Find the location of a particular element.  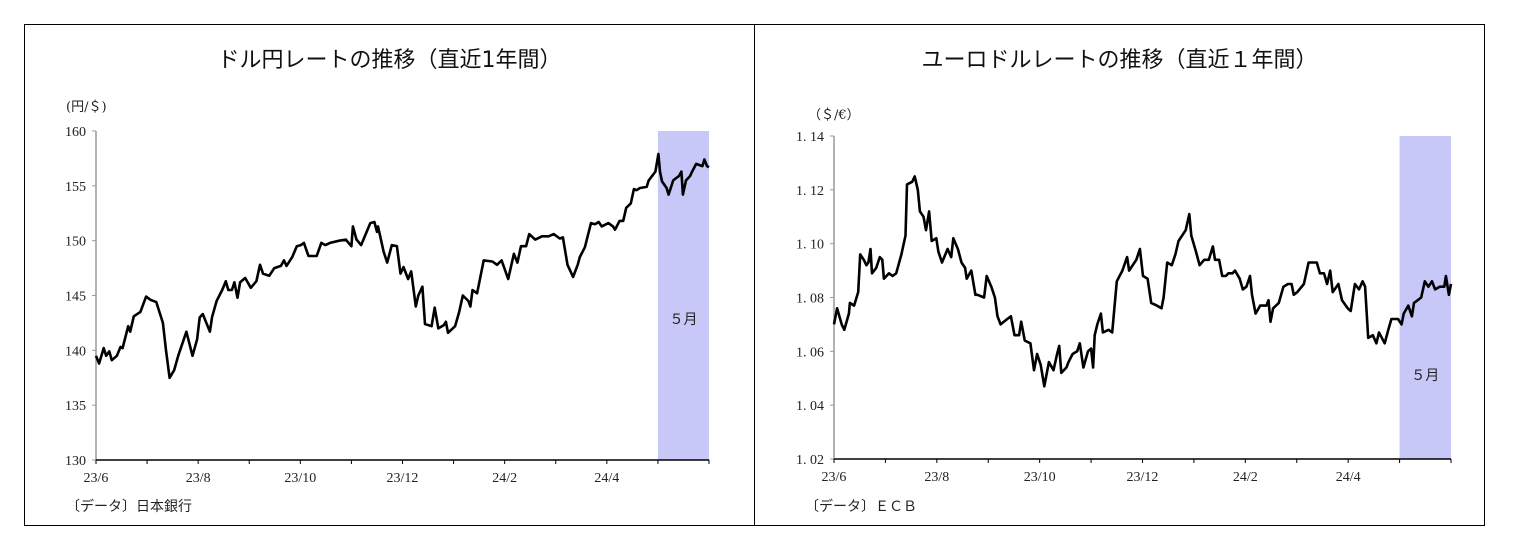

usdjpy-x-tick-label: 23/10 is located at coordinates (300, 478).